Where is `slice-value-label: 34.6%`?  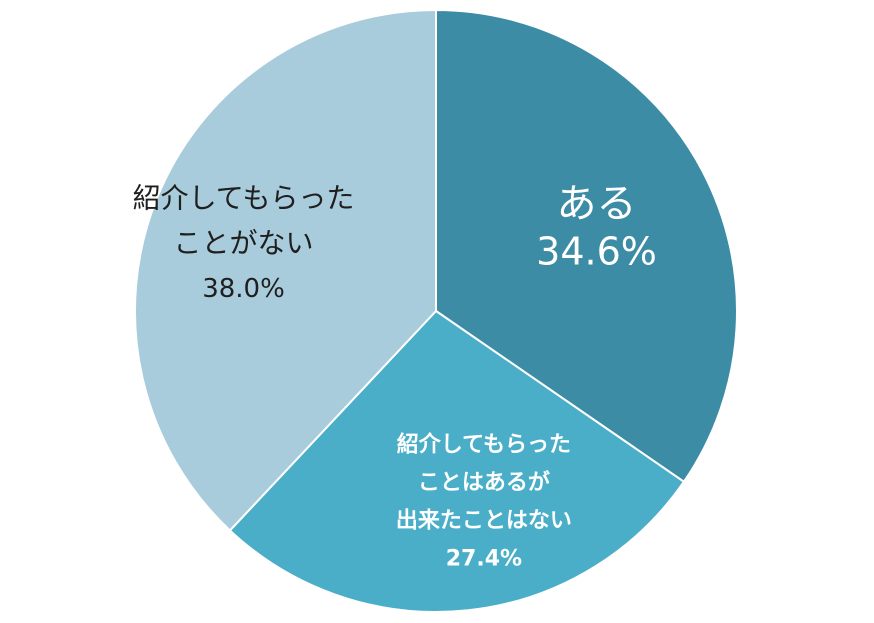
slice-value-label: 34.6% is located at coordinates (596, 251).